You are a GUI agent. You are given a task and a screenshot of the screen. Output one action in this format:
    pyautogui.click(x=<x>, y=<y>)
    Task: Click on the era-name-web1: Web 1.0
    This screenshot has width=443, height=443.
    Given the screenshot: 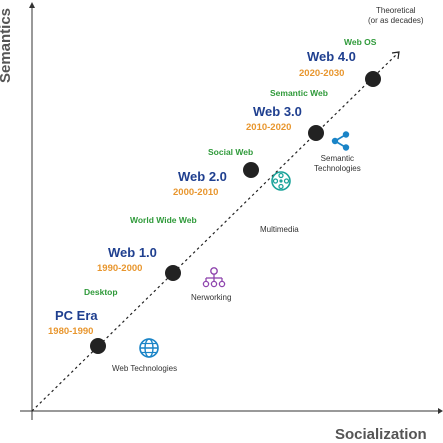 What is the action you would take?
    pyautogui.click(x=132, y=252)
    